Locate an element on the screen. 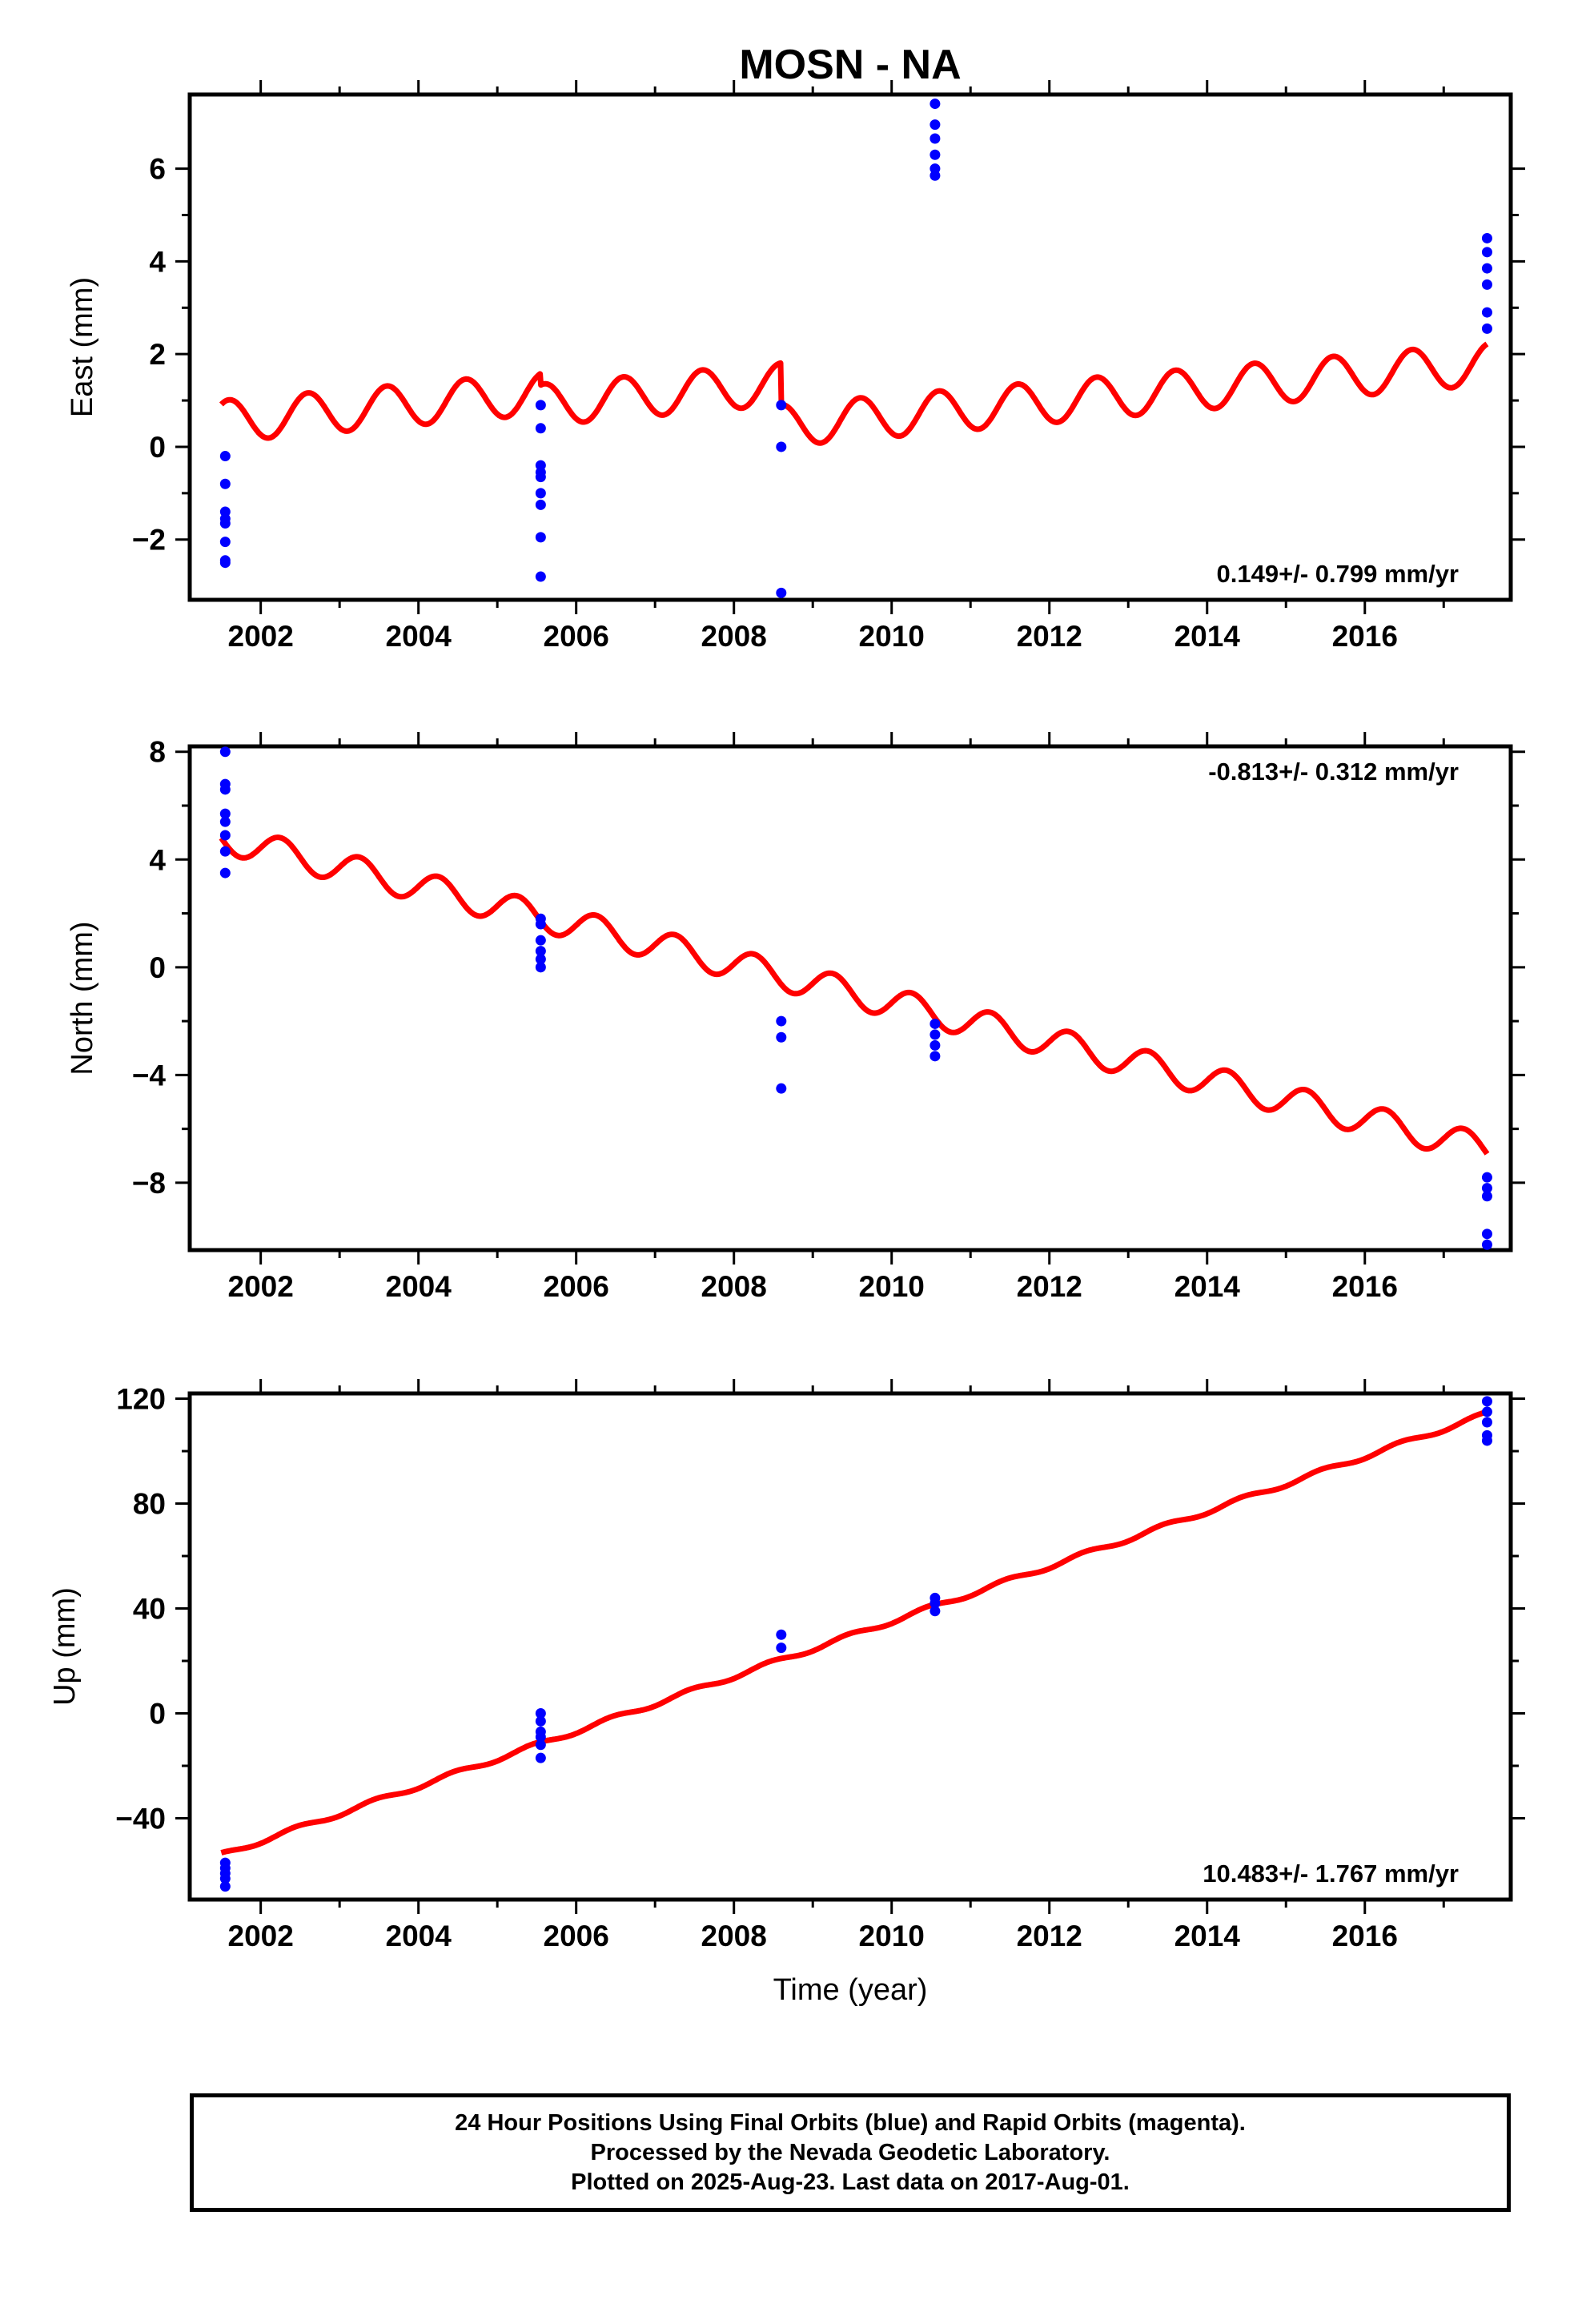 This screenshot has height=2324, width=1582. chart-title: MOSN - NA is located at coordinates (850, 65).